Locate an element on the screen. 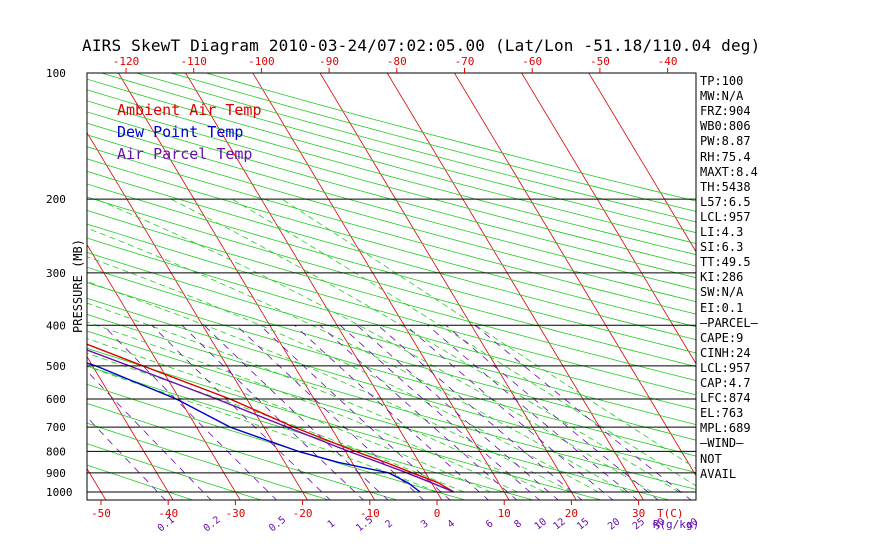 The height and width of the screenshot is (560, 870). mixing-ratio-label: 10 is located at coordinates (541, 524).